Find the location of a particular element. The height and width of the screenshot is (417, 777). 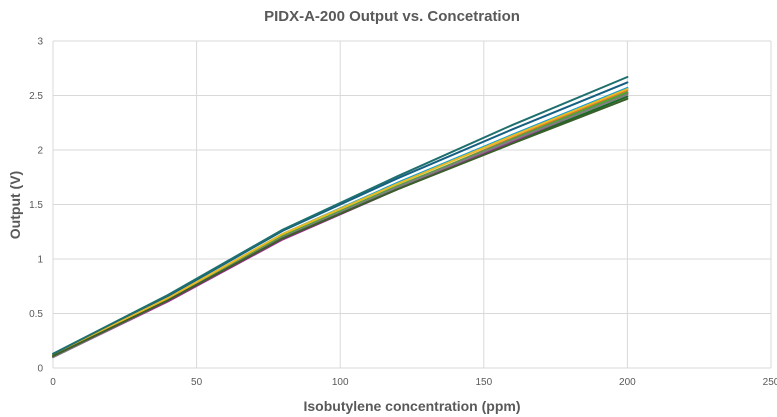

x-axis-ticks: 0 50 100 150 200 250 is located at coordinates (413, 382).